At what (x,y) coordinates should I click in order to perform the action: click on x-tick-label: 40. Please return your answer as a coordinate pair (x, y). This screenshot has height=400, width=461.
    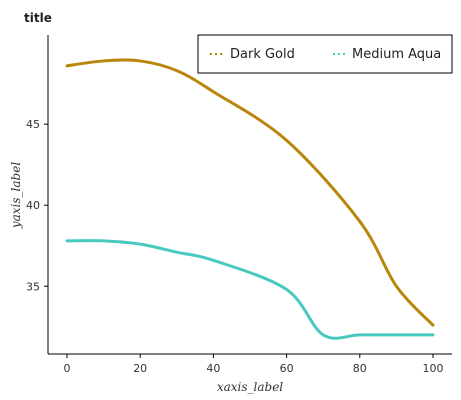
    Looking at the image, I should click on (213, 368).